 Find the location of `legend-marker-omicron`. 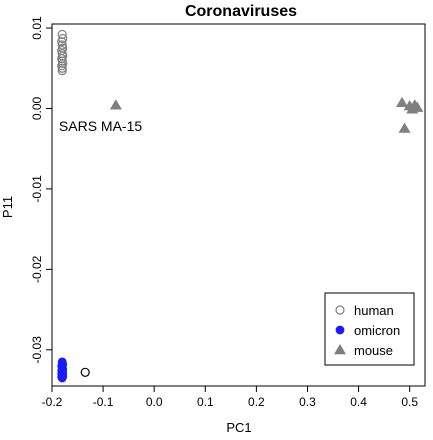

legend-marker-omicron is located at coordinates (340, 330).